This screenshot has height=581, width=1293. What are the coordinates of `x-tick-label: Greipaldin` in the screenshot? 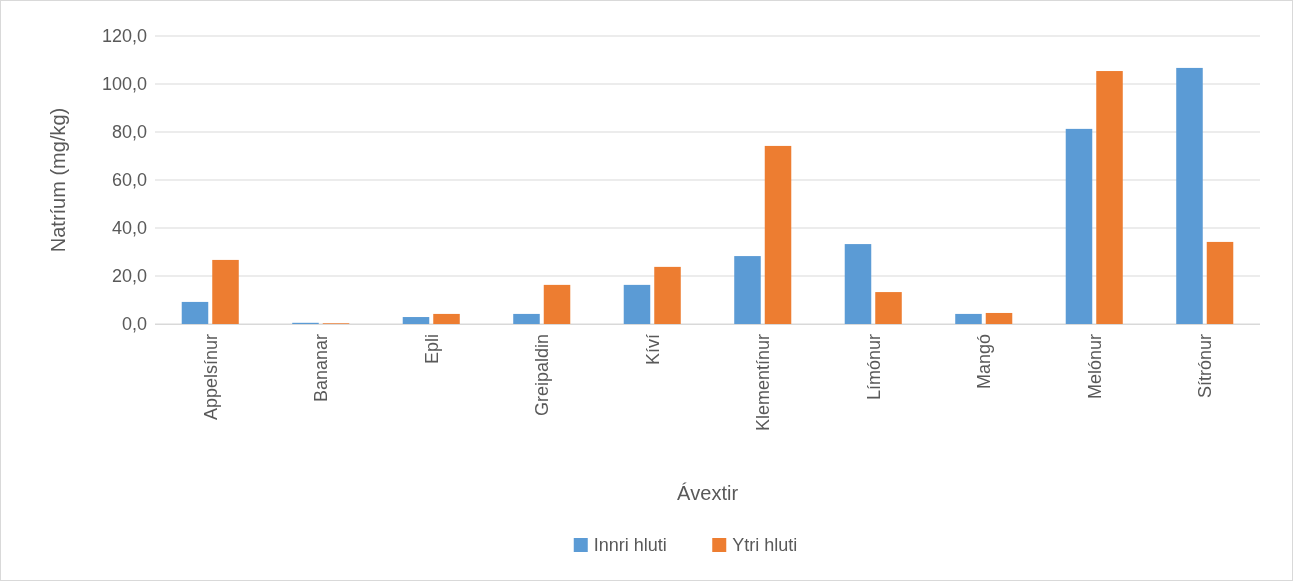 It's located at (542, 375).